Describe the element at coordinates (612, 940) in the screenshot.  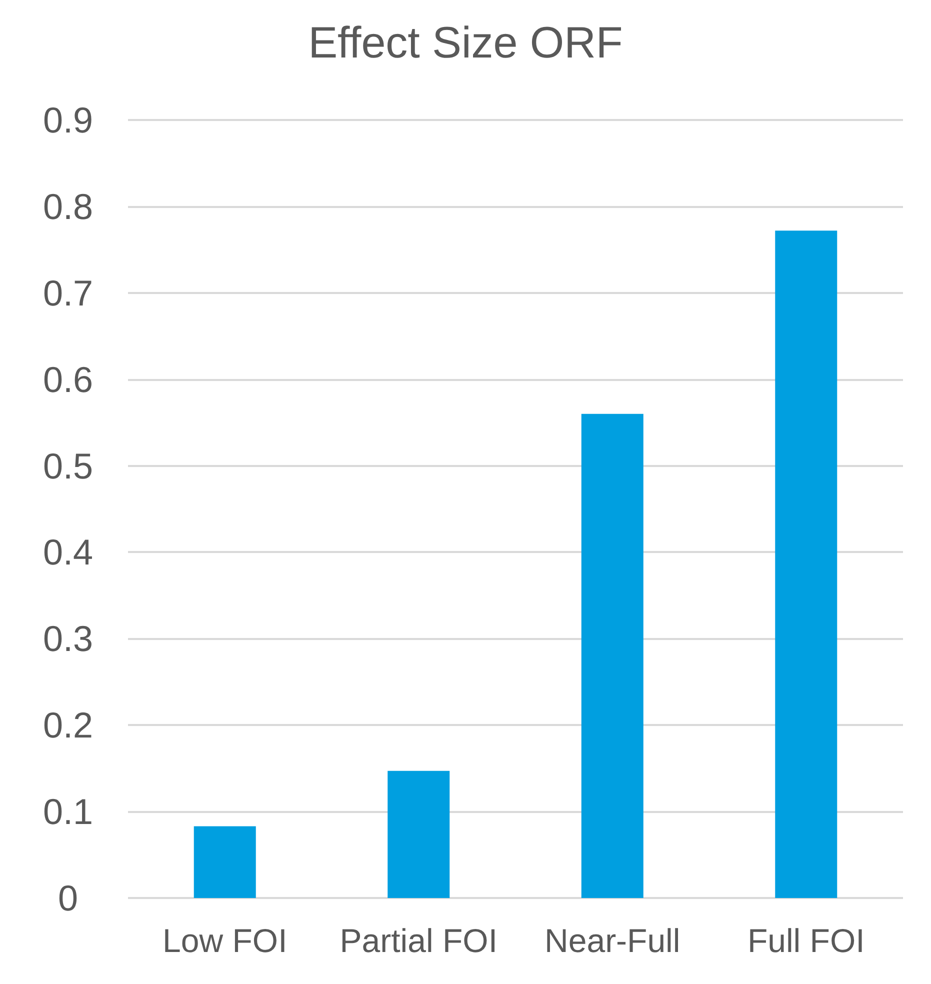
I see `x-tick-label: Near-Full` at that location.